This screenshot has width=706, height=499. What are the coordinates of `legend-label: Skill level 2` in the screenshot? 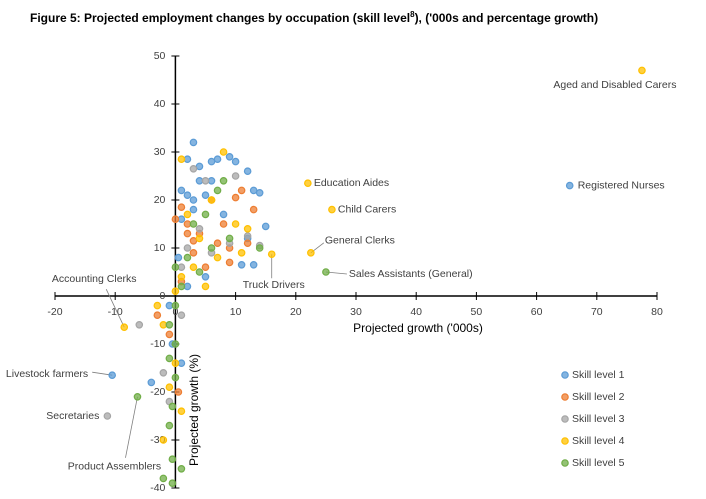 It's located at (598, 397).